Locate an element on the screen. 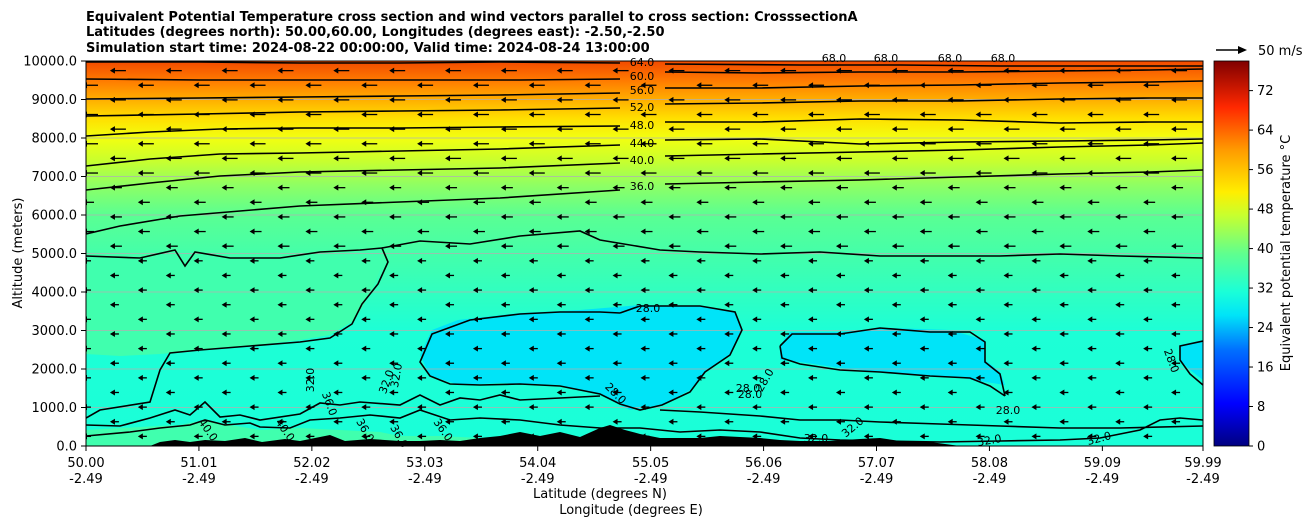 This screenshot has width=1308, height=526. contour-label-32-d: 32.0 is located at coordinates (816, 438).